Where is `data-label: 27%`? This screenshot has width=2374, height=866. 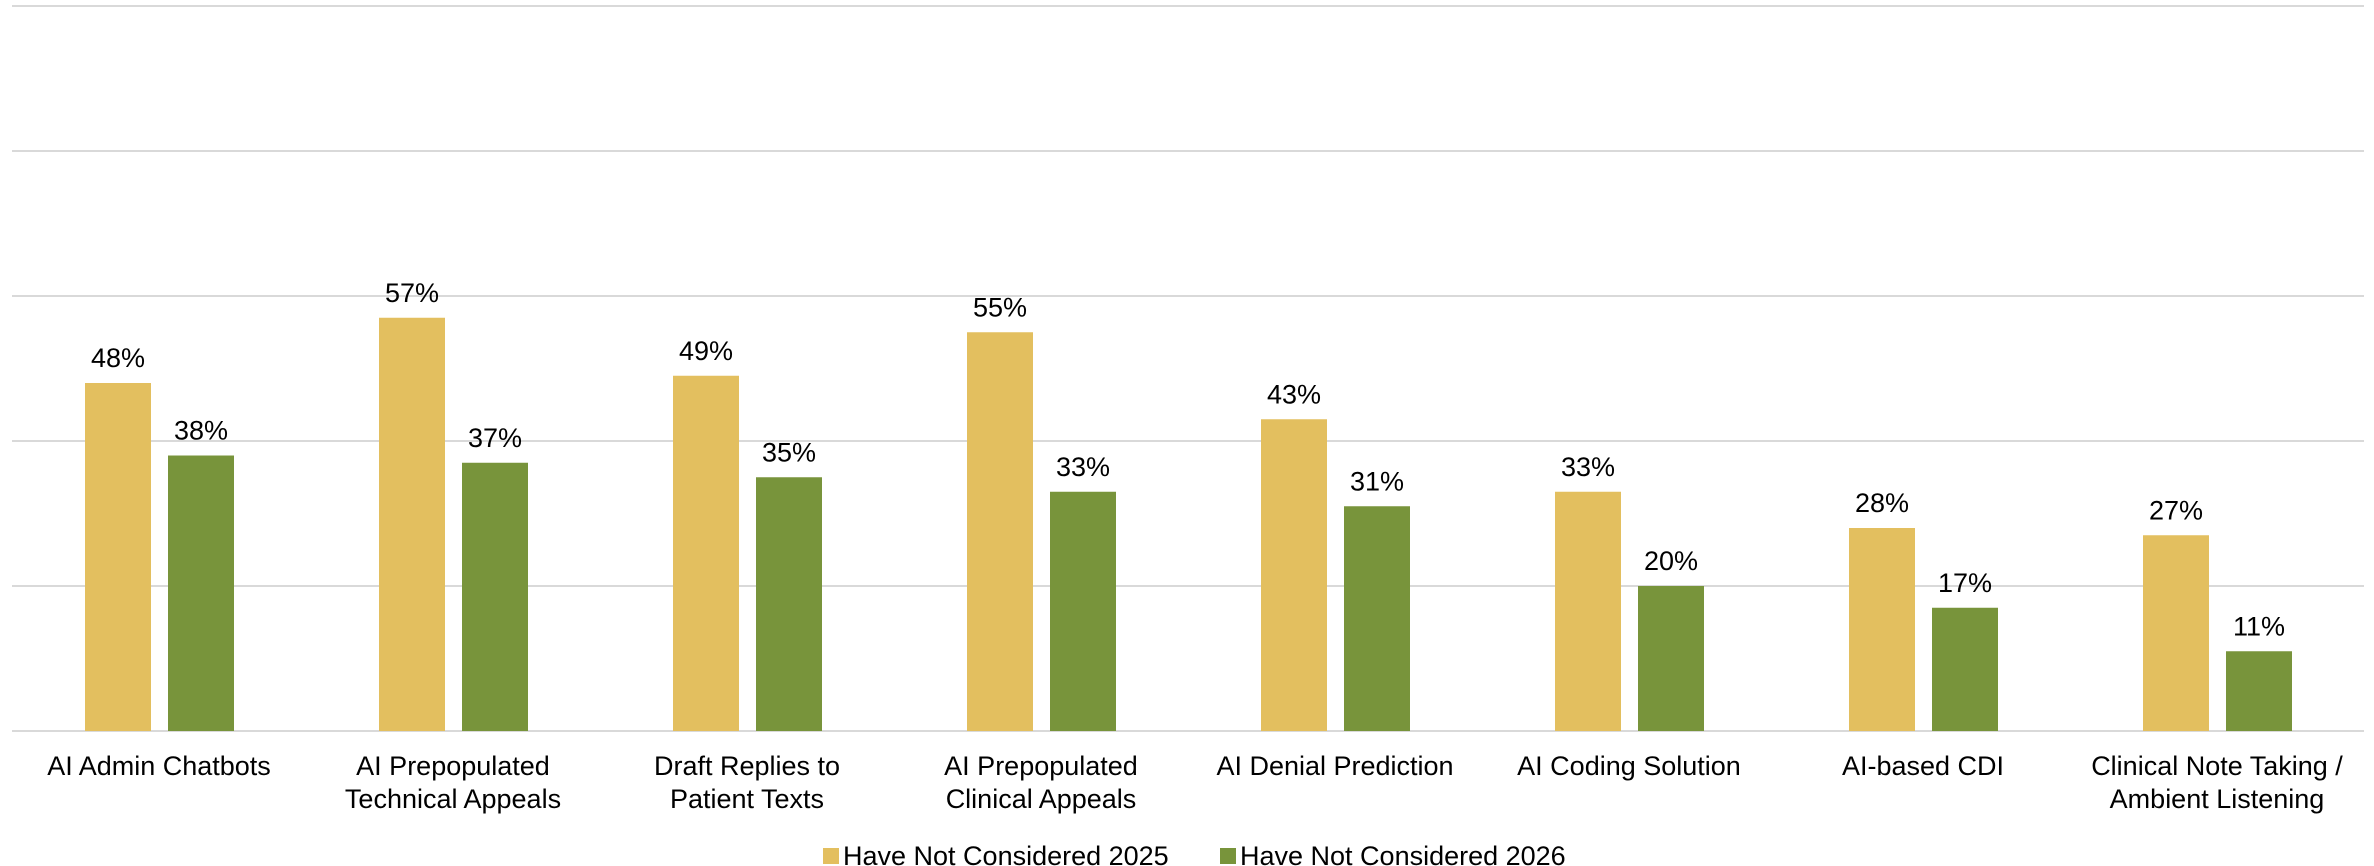
data-label: 27% is located at coordinates (2176, 510).